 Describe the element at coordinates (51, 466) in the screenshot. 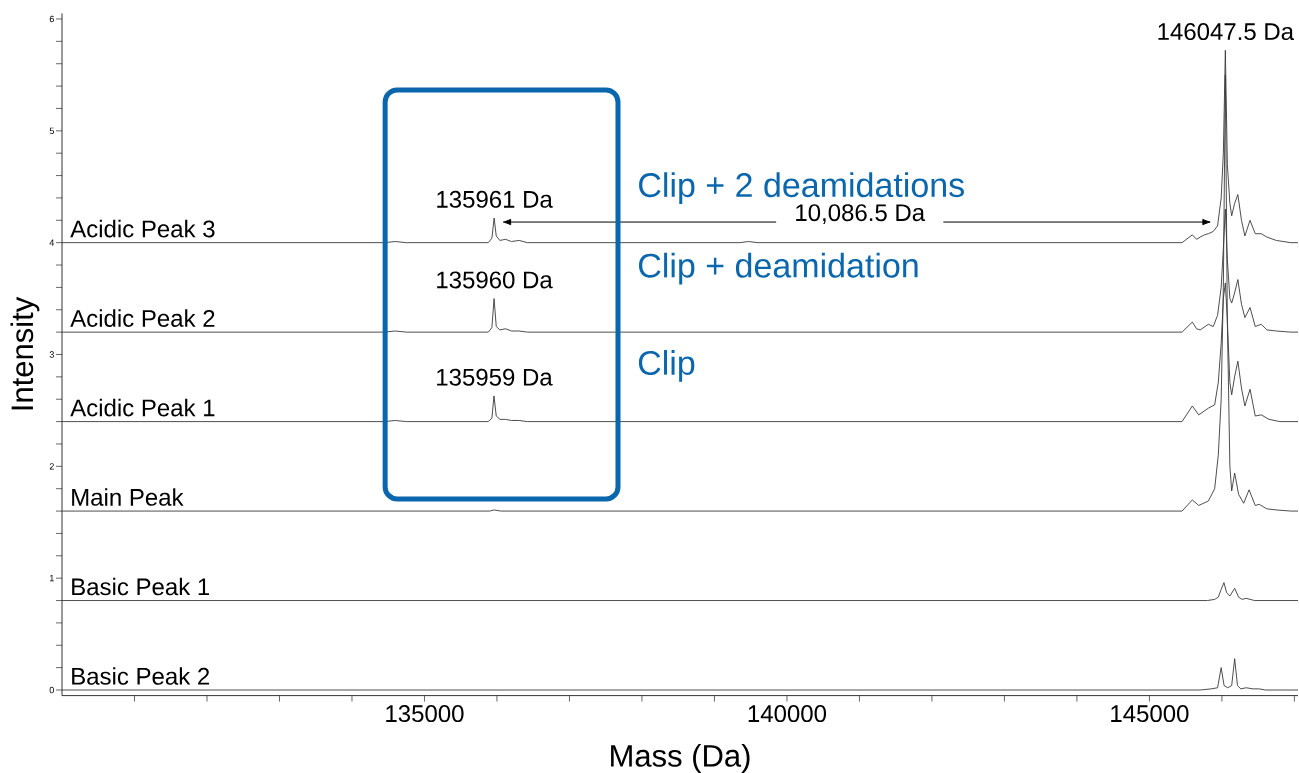

I see `y-tick-label: 2` at that location.